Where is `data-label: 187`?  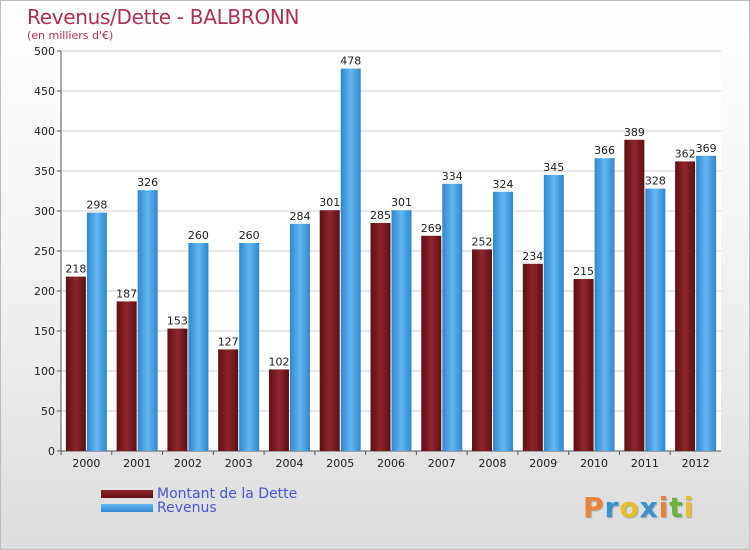 data-label: 187 is located at coordinates (126, 293).